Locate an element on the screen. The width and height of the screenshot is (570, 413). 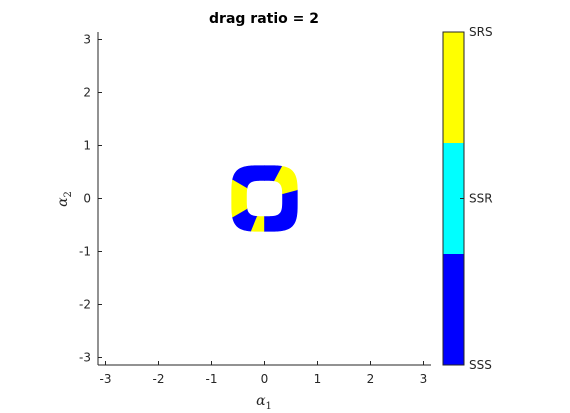
y-tick-label: 2 is located at coordinates (87, 93).